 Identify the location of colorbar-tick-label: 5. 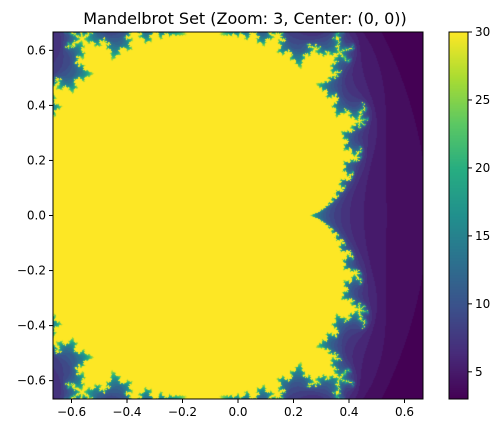
(479, 372).